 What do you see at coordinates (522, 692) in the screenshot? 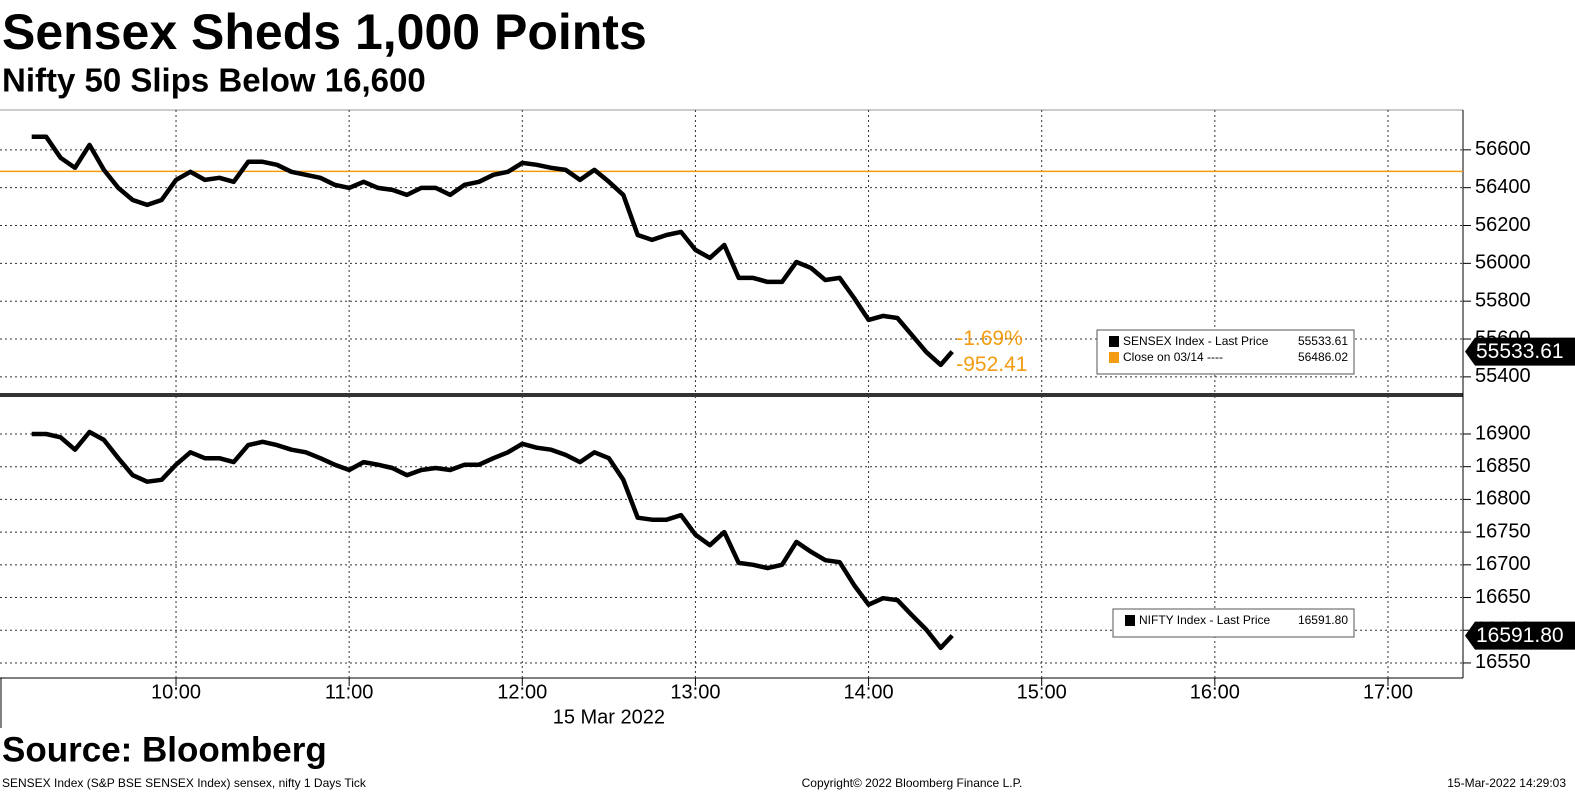
I see `x-tick-label: 12:00` at bounding box center [522, 692].